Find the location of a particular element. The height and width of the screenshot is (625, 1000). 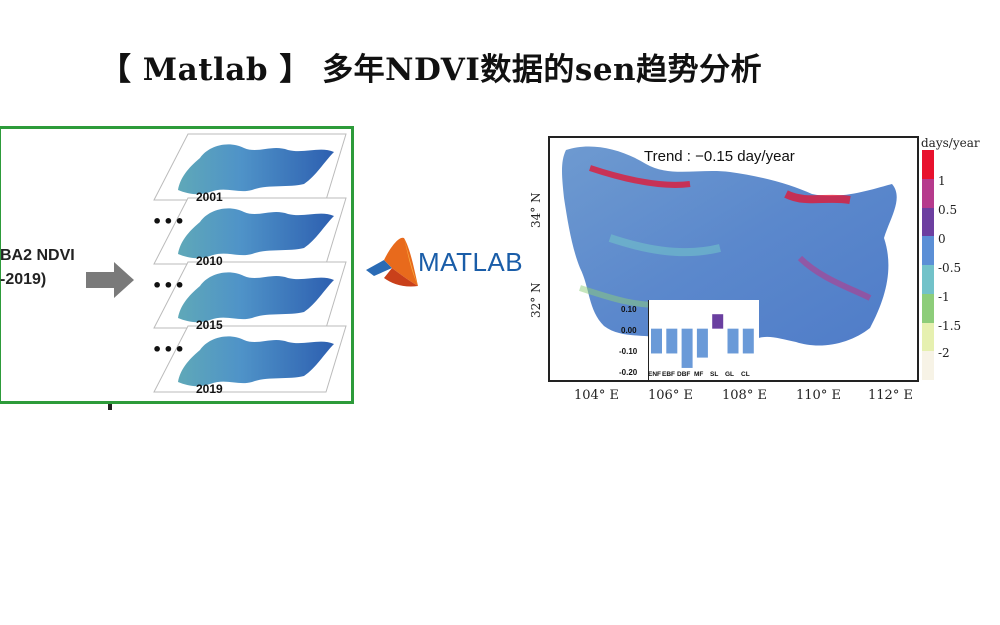

matlab-membrane-icon is located at coordinates (392, 262).